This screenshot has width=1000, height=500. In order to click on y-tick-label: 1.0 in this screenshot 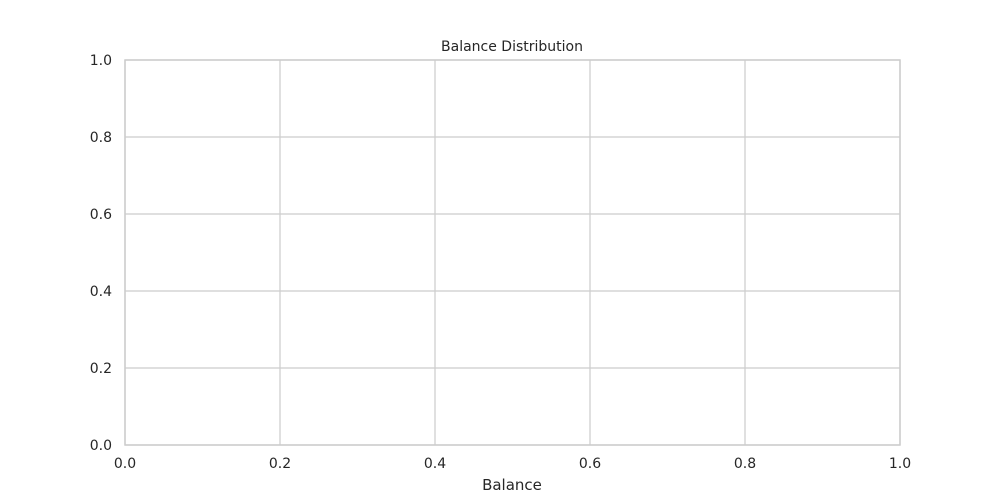, I will do `click(101, 61)`.